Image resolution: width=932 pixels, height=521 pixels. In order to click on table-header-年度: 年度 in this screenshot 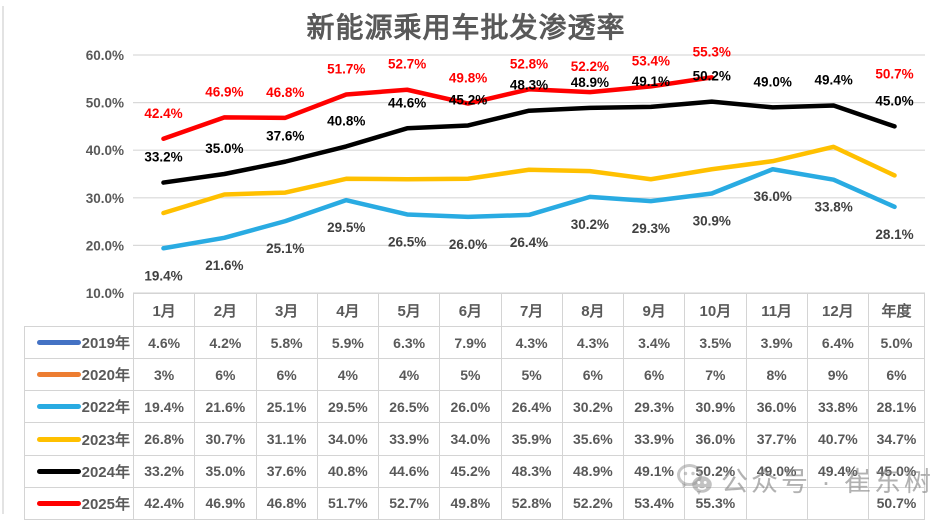, I will do `click(896, 310)`.